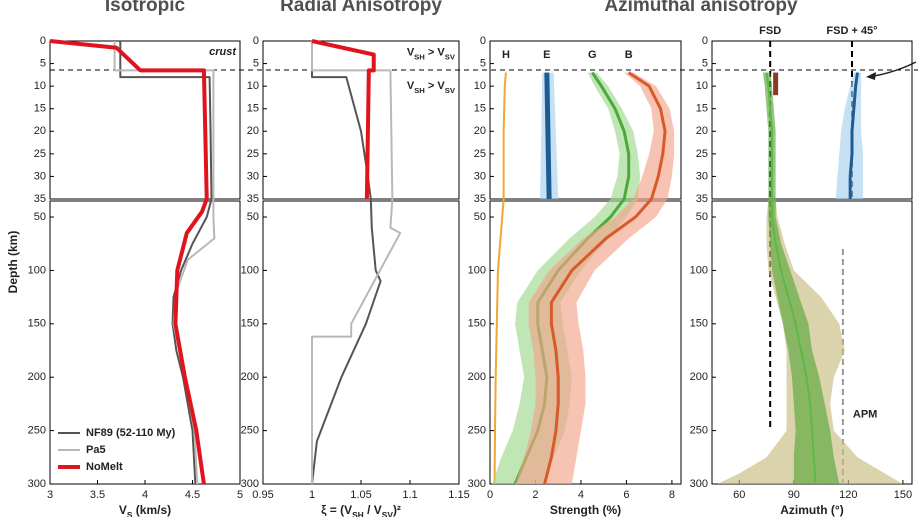 This screenshot has height=517, width=918. I want to click on uncertainty-band, so click(595, 278).